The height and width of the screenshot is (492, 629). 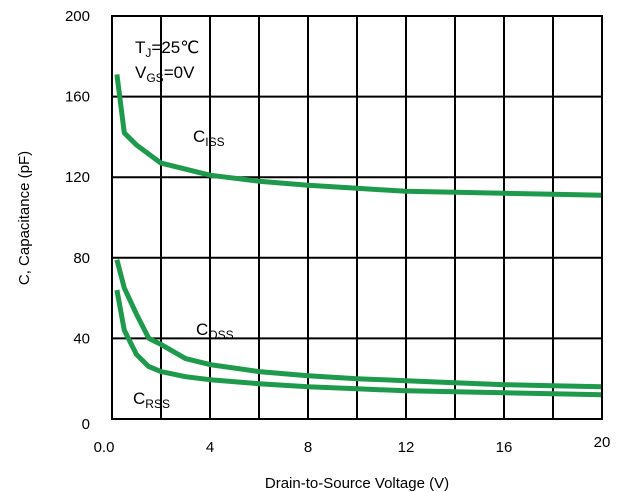 I want to click on ciss-label: CISS, so click(x=209, y=138).